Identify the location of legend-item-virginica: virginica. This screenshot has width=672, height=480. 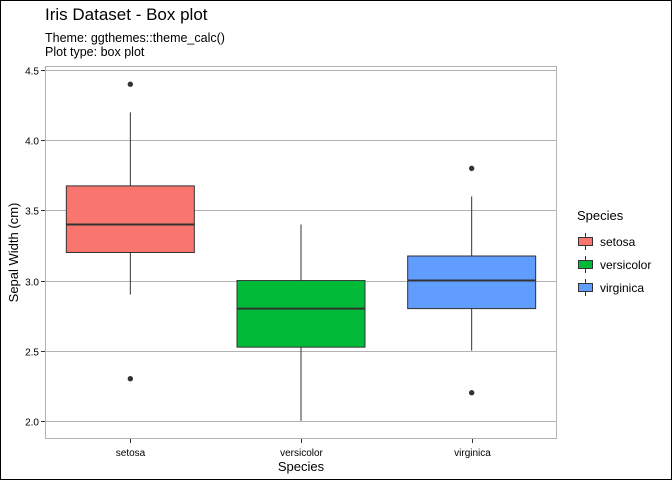
(614, 287).